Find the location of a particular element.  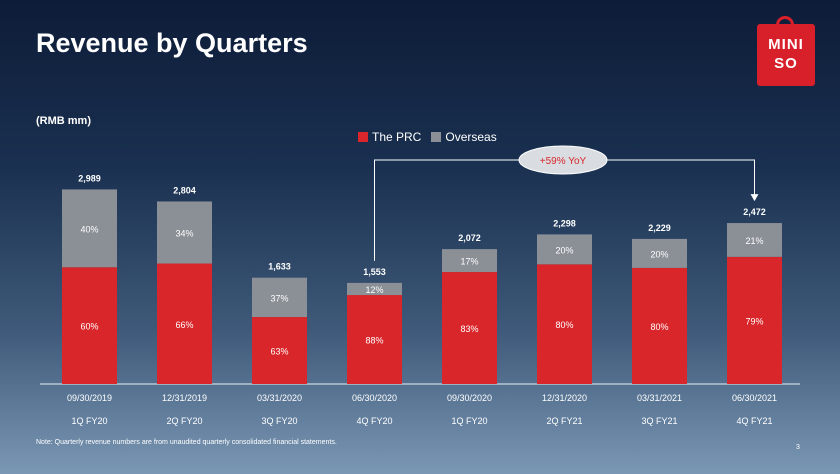

yoy-bubble is located at coordinates (563, 160).